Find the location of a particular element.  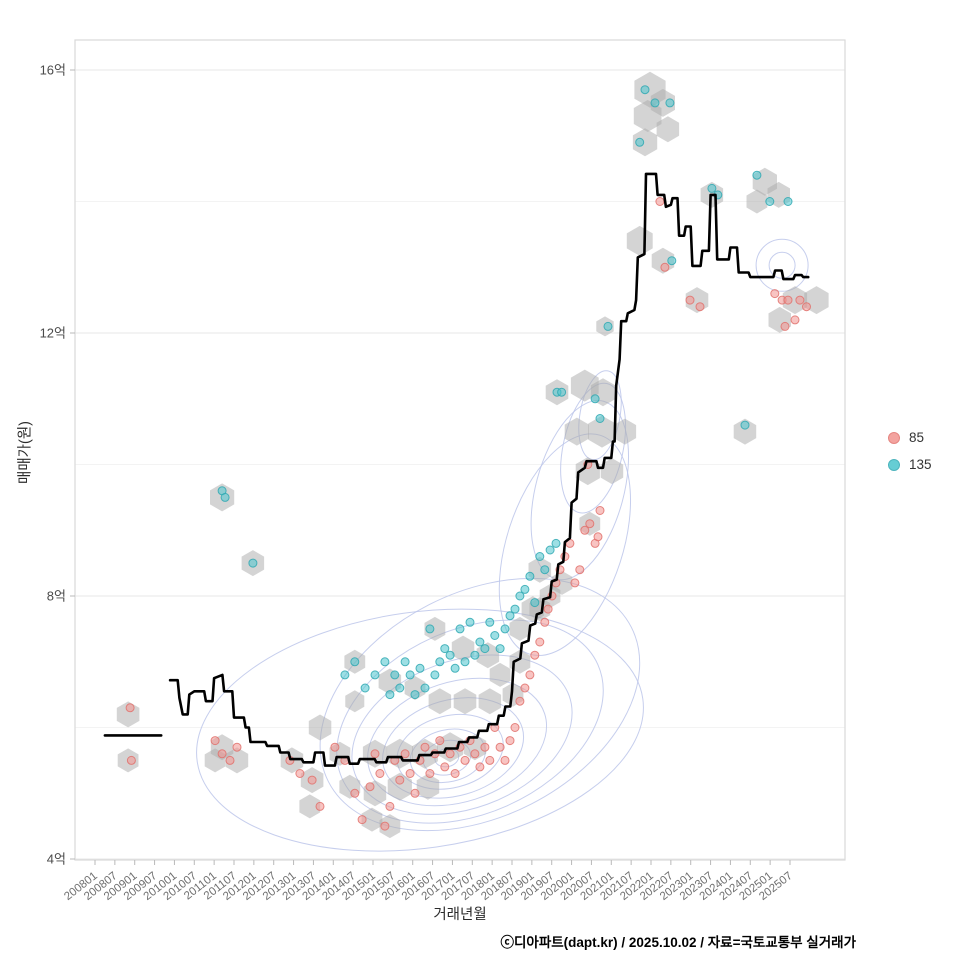

svg-text: 12억 is located at coordinates (53, 333).